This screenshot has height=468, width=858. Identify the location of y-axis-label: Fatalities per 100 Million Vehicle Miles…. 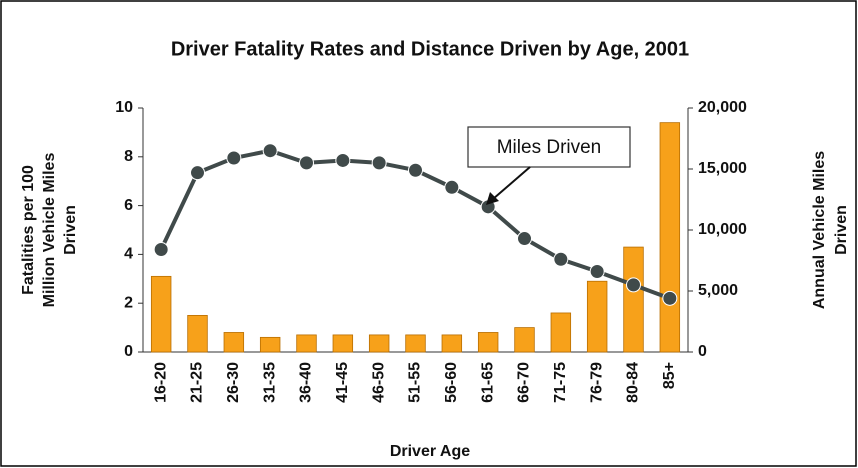
(49, 230).